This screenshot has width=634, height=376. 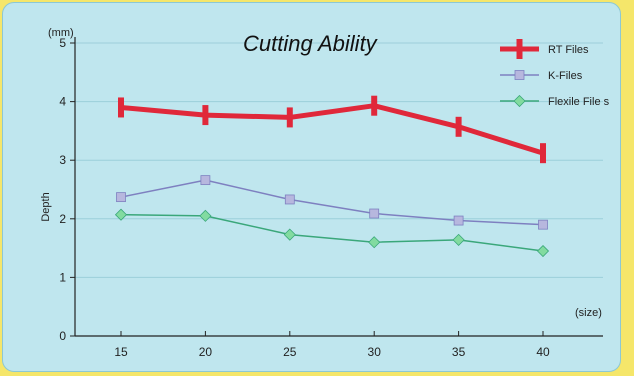 I want to click on series-line-flexile-file-s, so click(x=332, y=232).